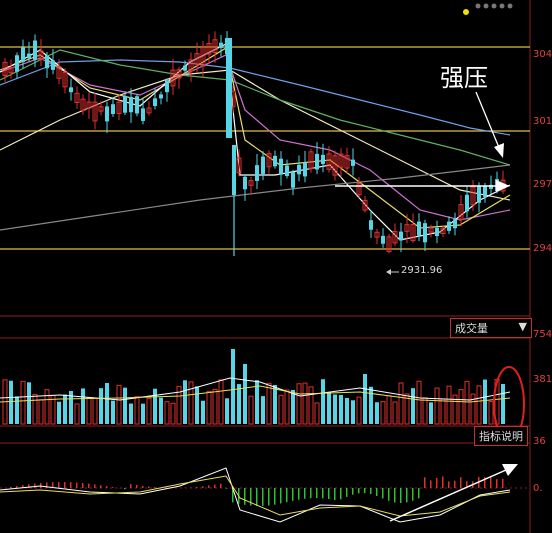 Image resolution: width=552 pixels, height=533 pixels. I want to click on volume-axis-label: 754, so click(542, 334).